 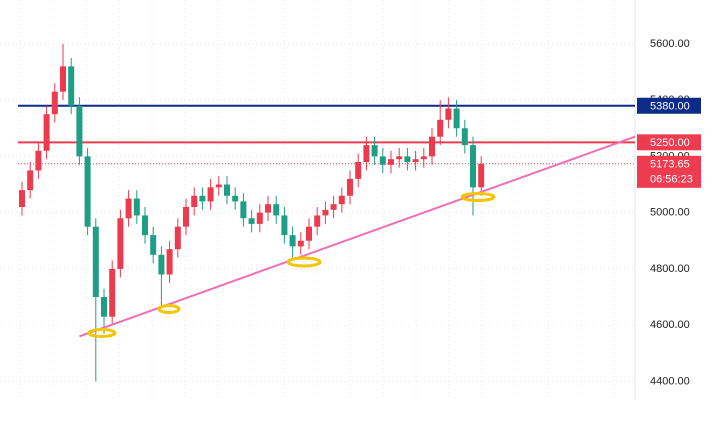 I want to click on y-tick-label: 5000.00, so click(x=670, y=213).